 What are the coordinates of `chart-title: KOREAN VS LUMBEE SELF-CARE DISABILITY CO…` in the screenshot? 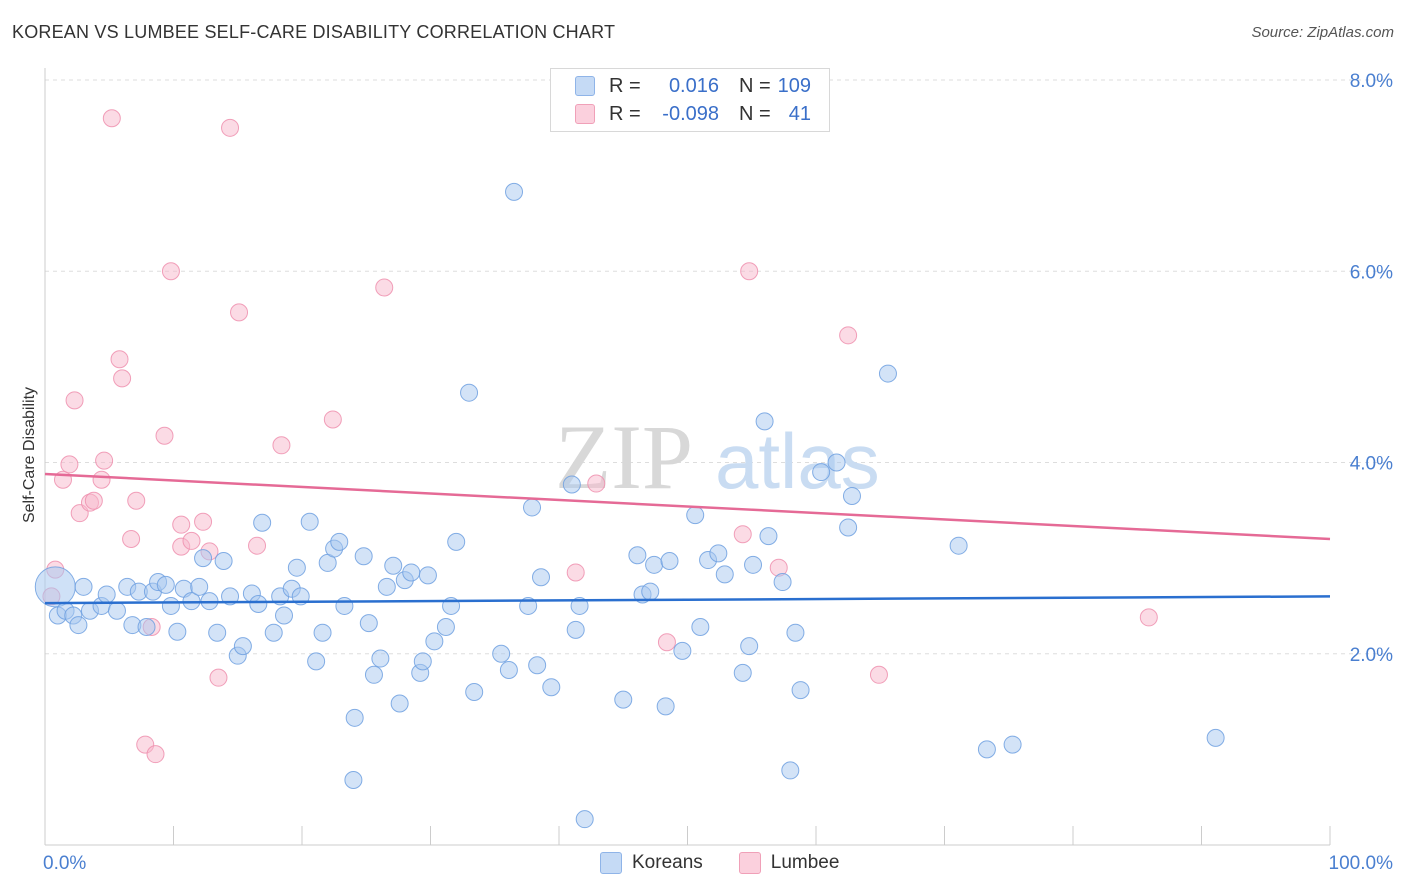 It's located at (314, 32).